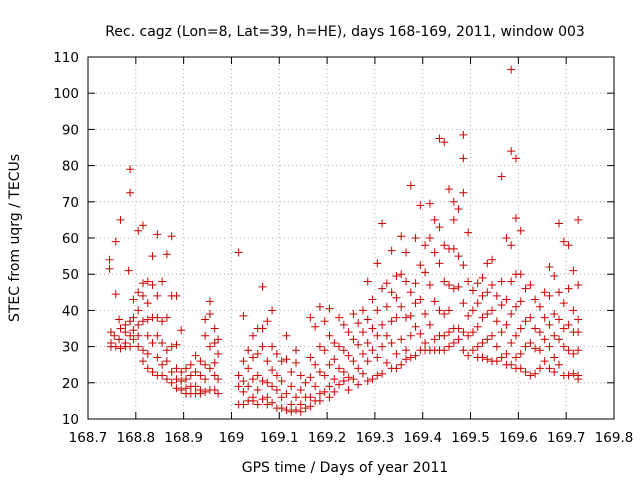 The height and width of the screenshot is (480, 640). I want to click on x-axis-title: GPS time / Days of year 2011, so click(345, 468).